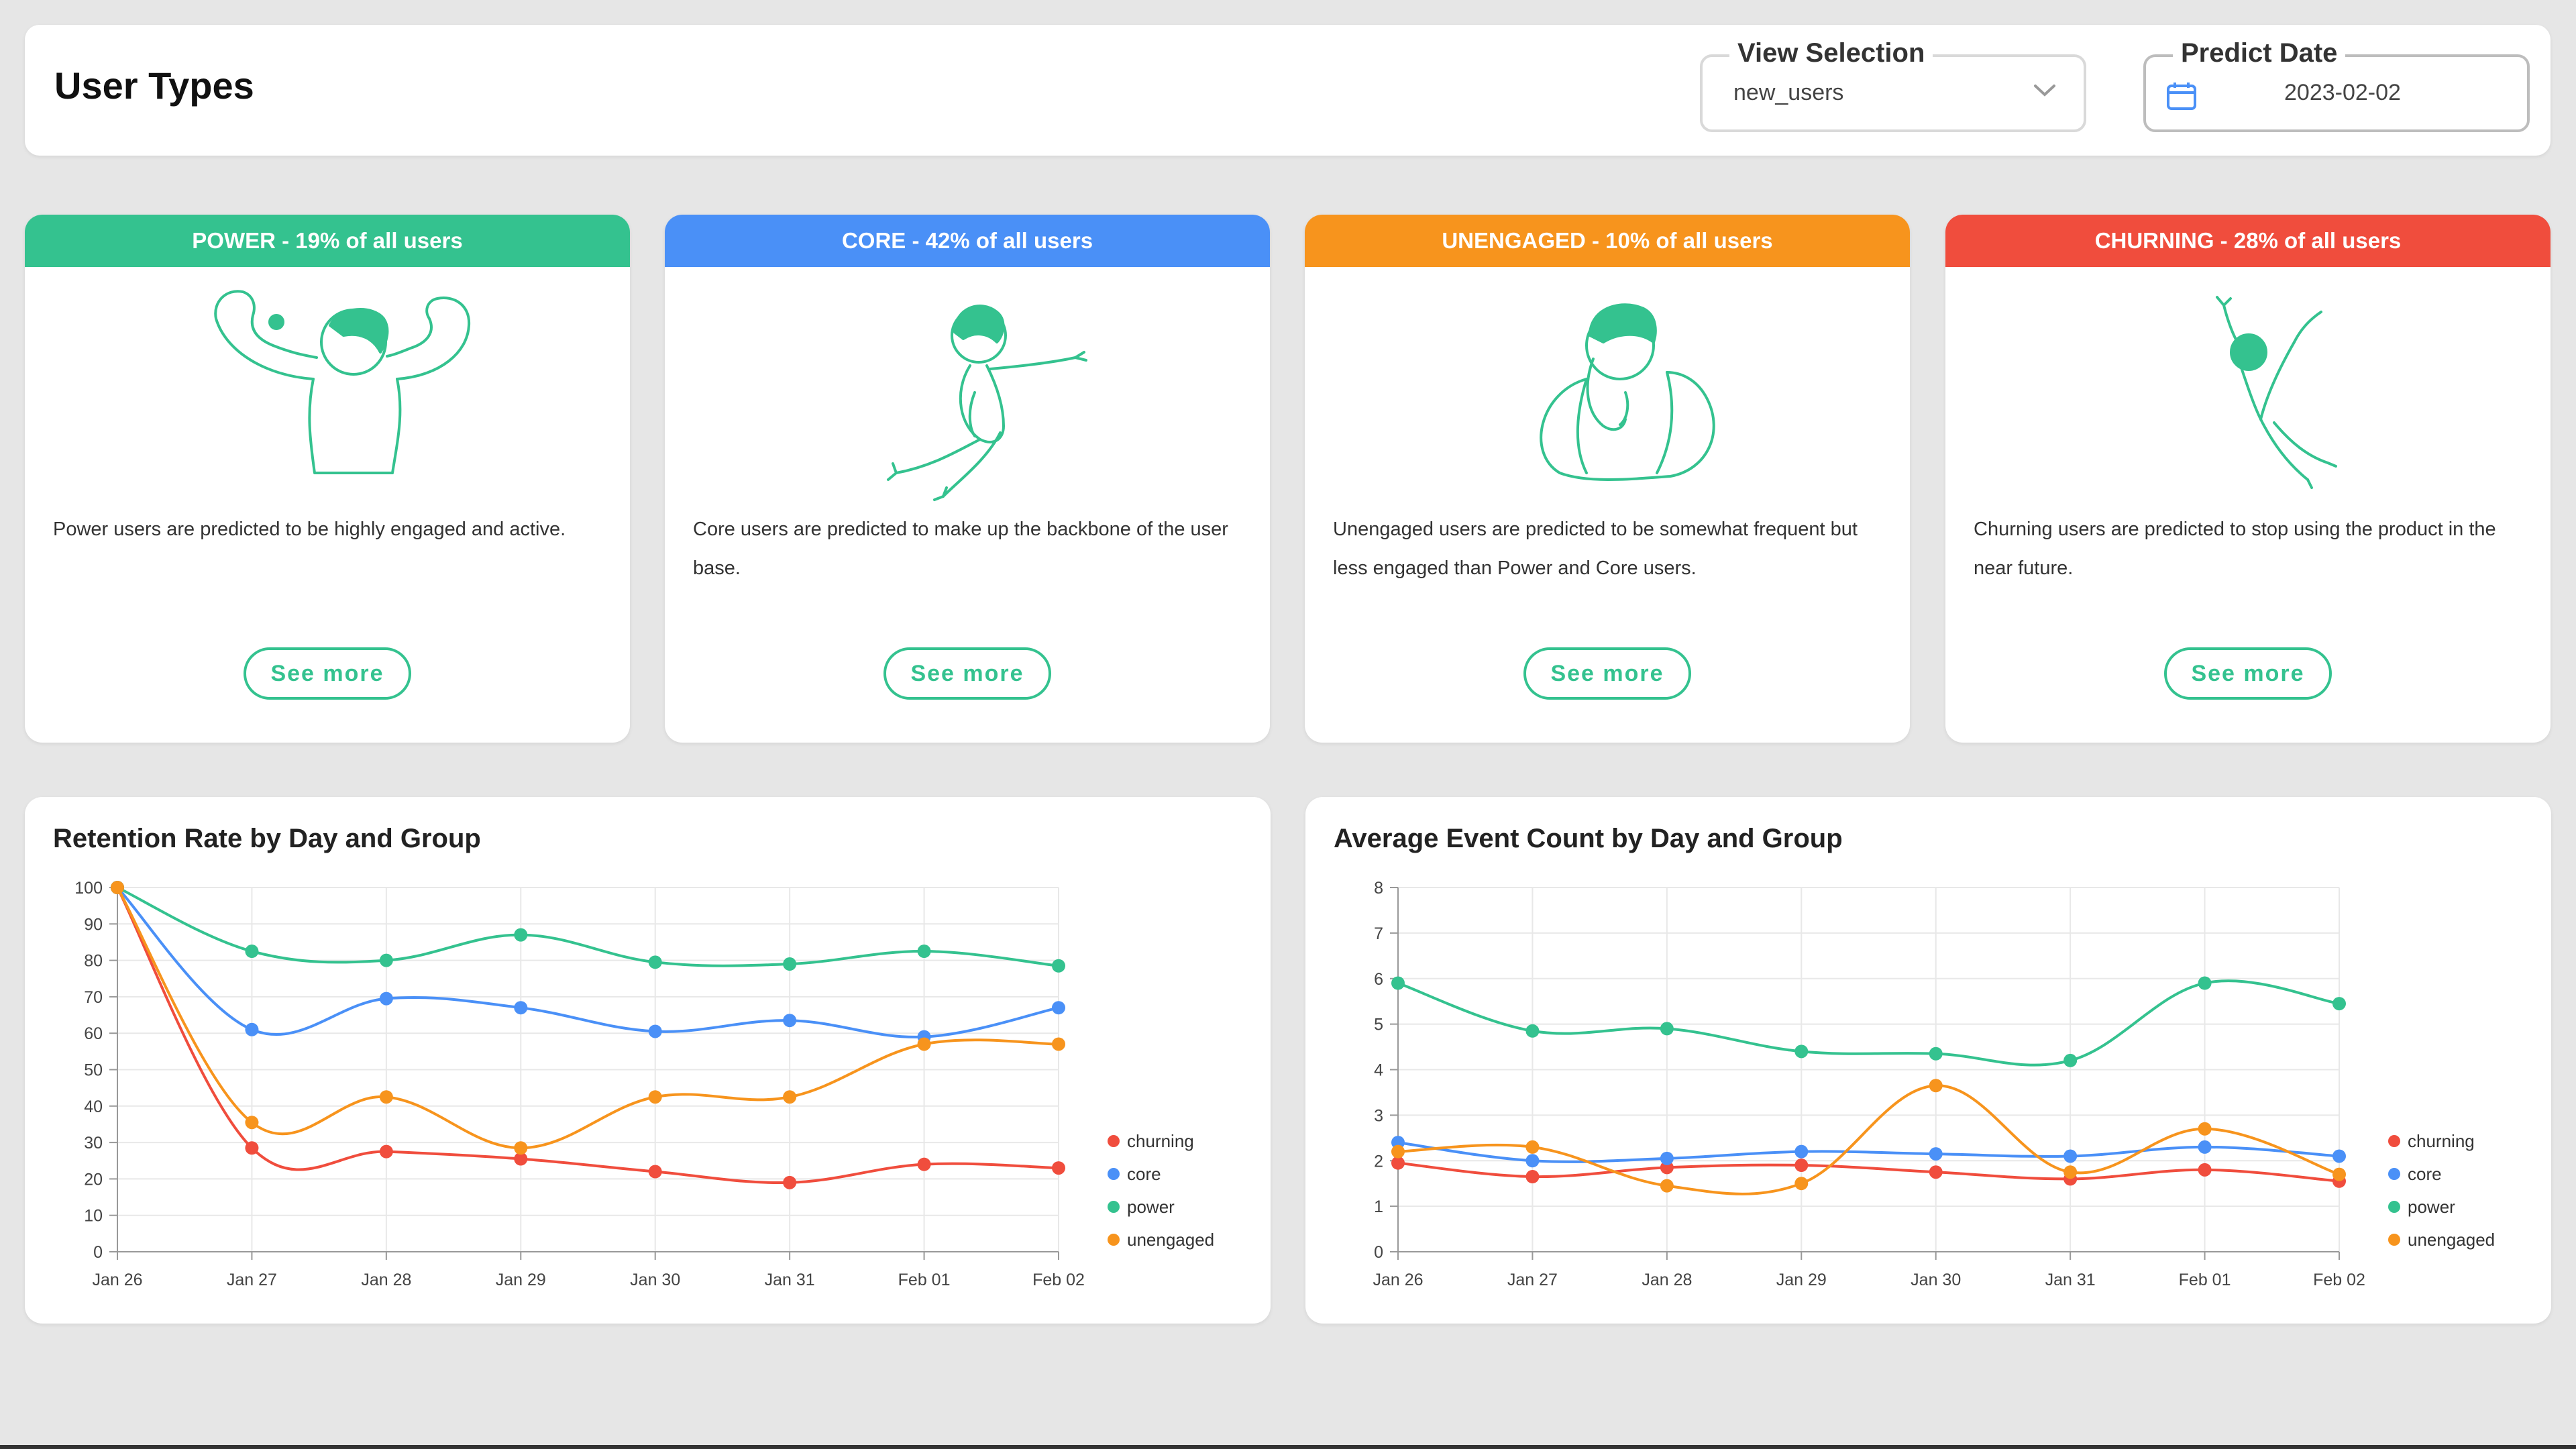  Describe the element at coordinates (327, 673) in the screenshot. I see `power-see-more-button: See more` at that location.